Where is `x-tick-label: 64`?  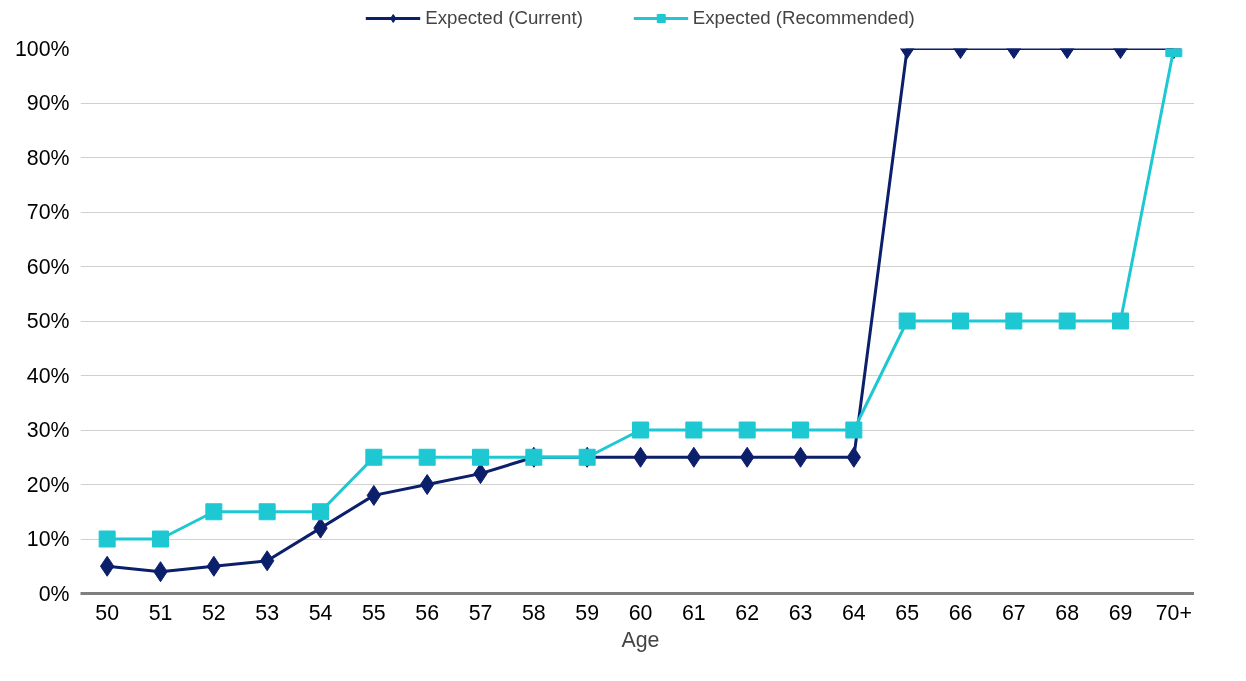 x-tick-label: 64 is located at coordinates (853, 612).